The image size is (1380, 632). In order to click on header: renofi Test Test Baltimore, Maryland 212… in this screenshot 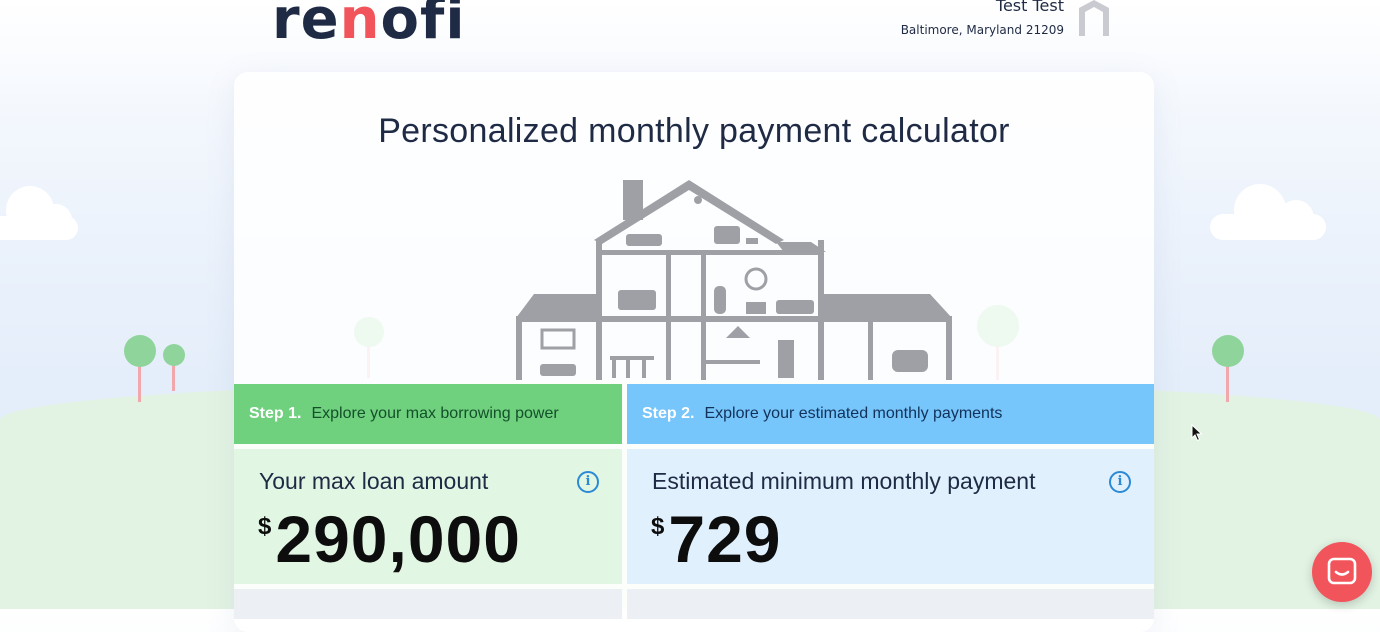, I will do `click(690, 30)`.